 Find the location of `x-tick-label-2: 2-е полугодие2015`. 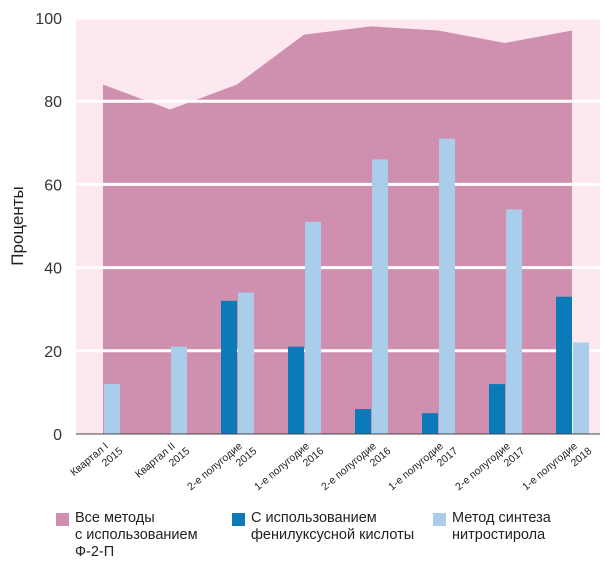

x-tick-label-2: 2-е полугодие2015 is located at coordinates (222, 467).